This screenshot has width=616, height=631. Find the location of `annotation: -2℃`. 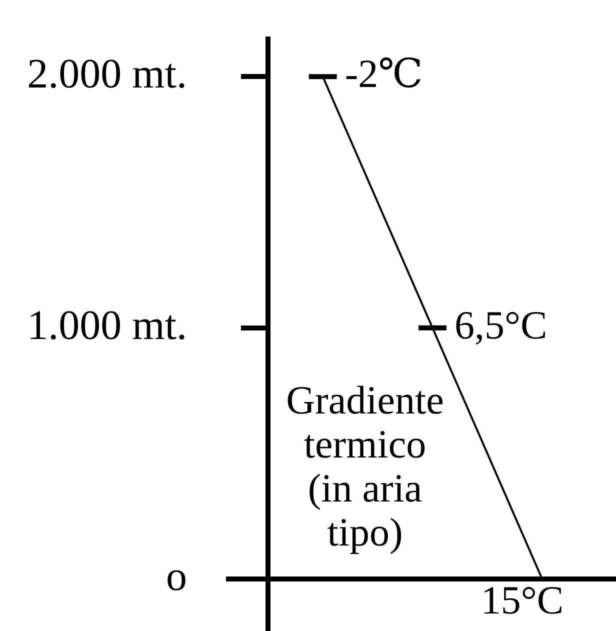

annotation: -2℃ is located at coordinates (383, 73).